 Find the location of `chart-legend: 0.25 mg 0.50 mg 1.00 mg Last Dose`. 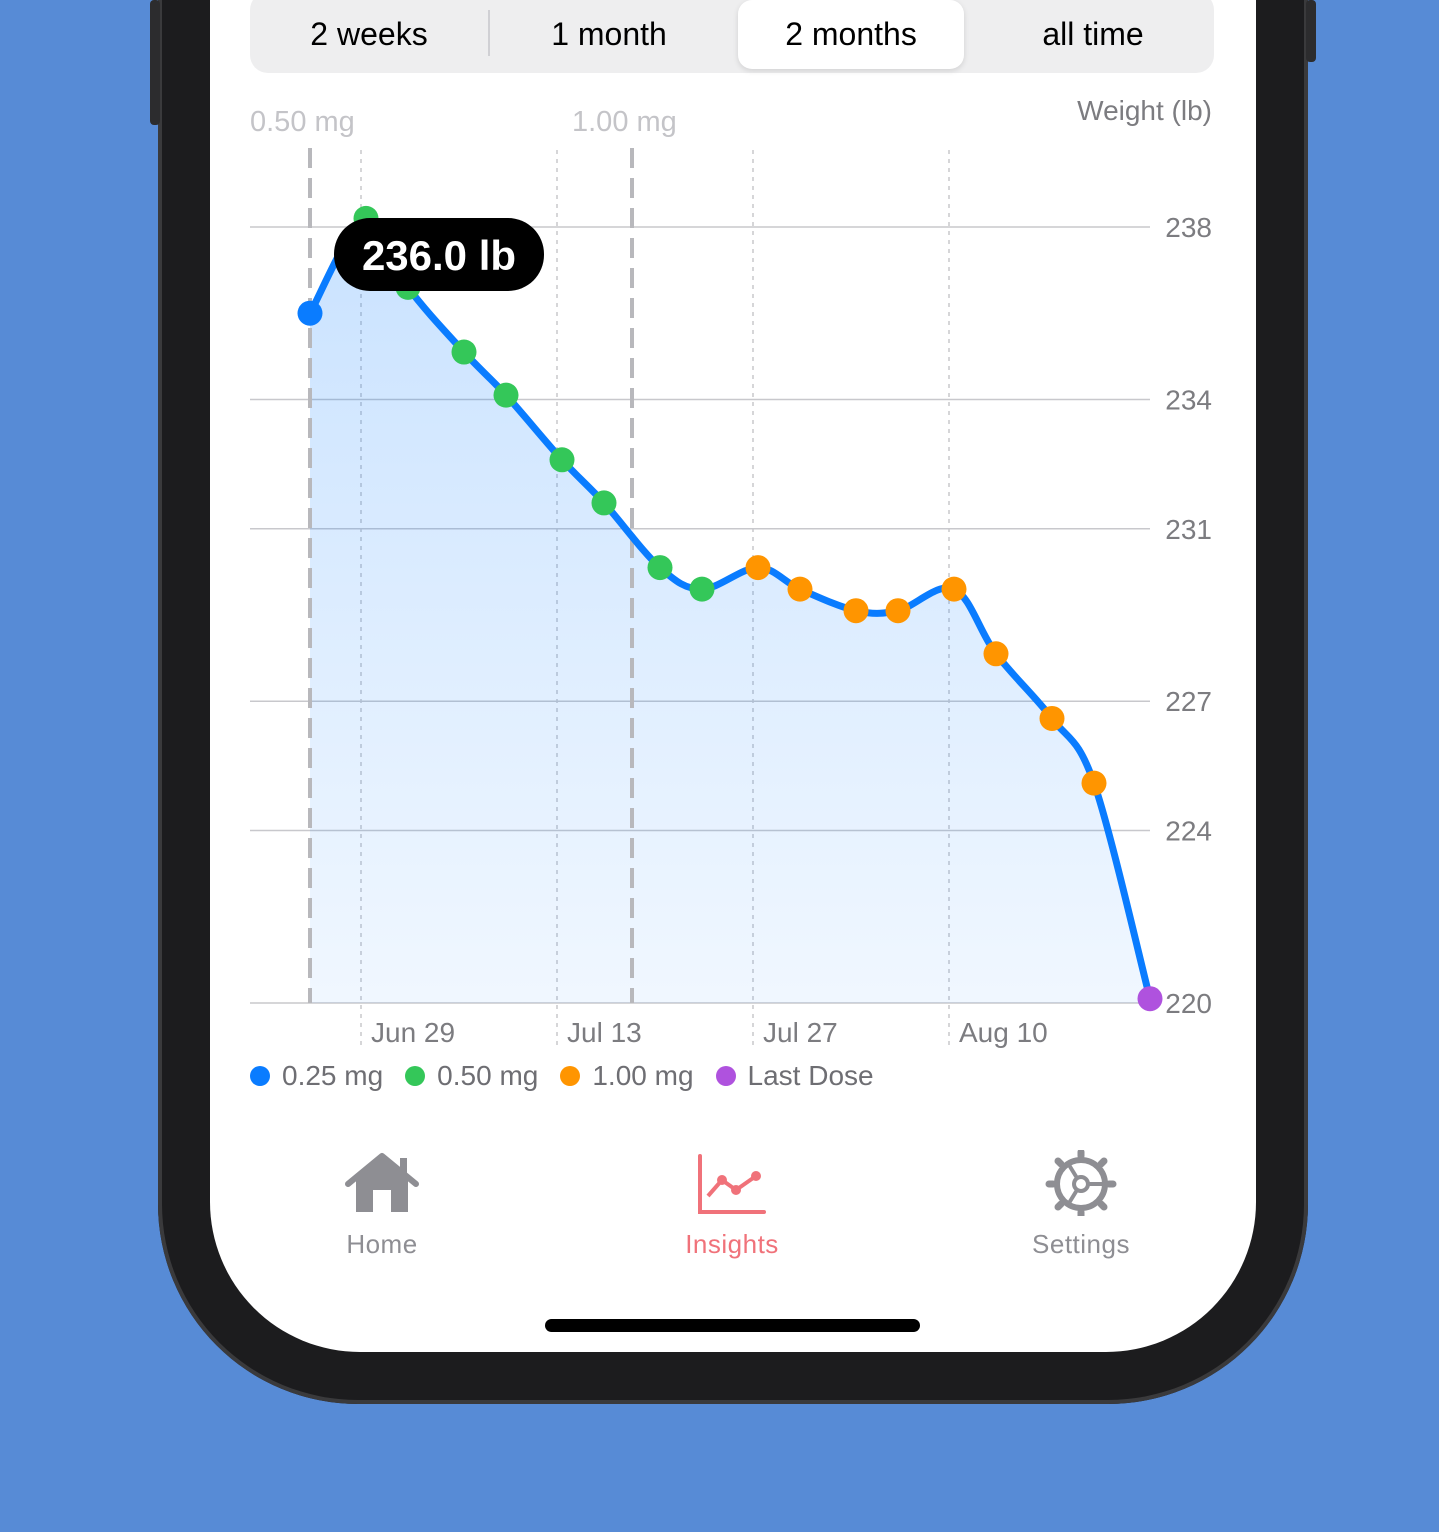

chart-legend: 0.25 mg 0.50 mg 1.00 mg Last Dose is located at coordinates (562, 1076).